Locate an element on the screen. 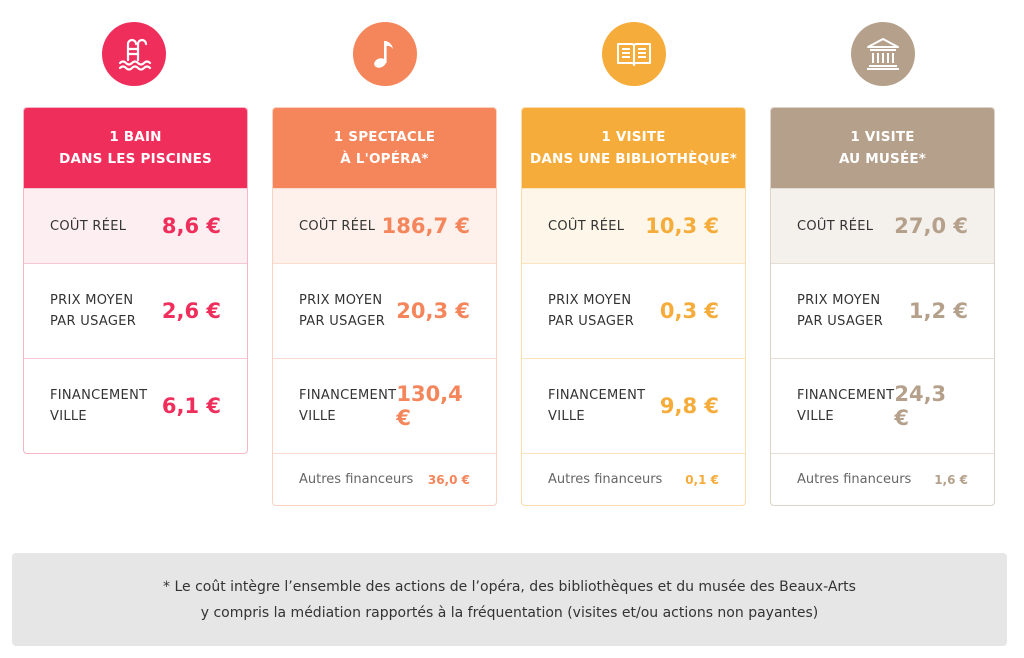 Image resolution: width=1024 pixels, height=658 pixels. cout-reel-value: 186,7 € is located at coordinates (425, 226).